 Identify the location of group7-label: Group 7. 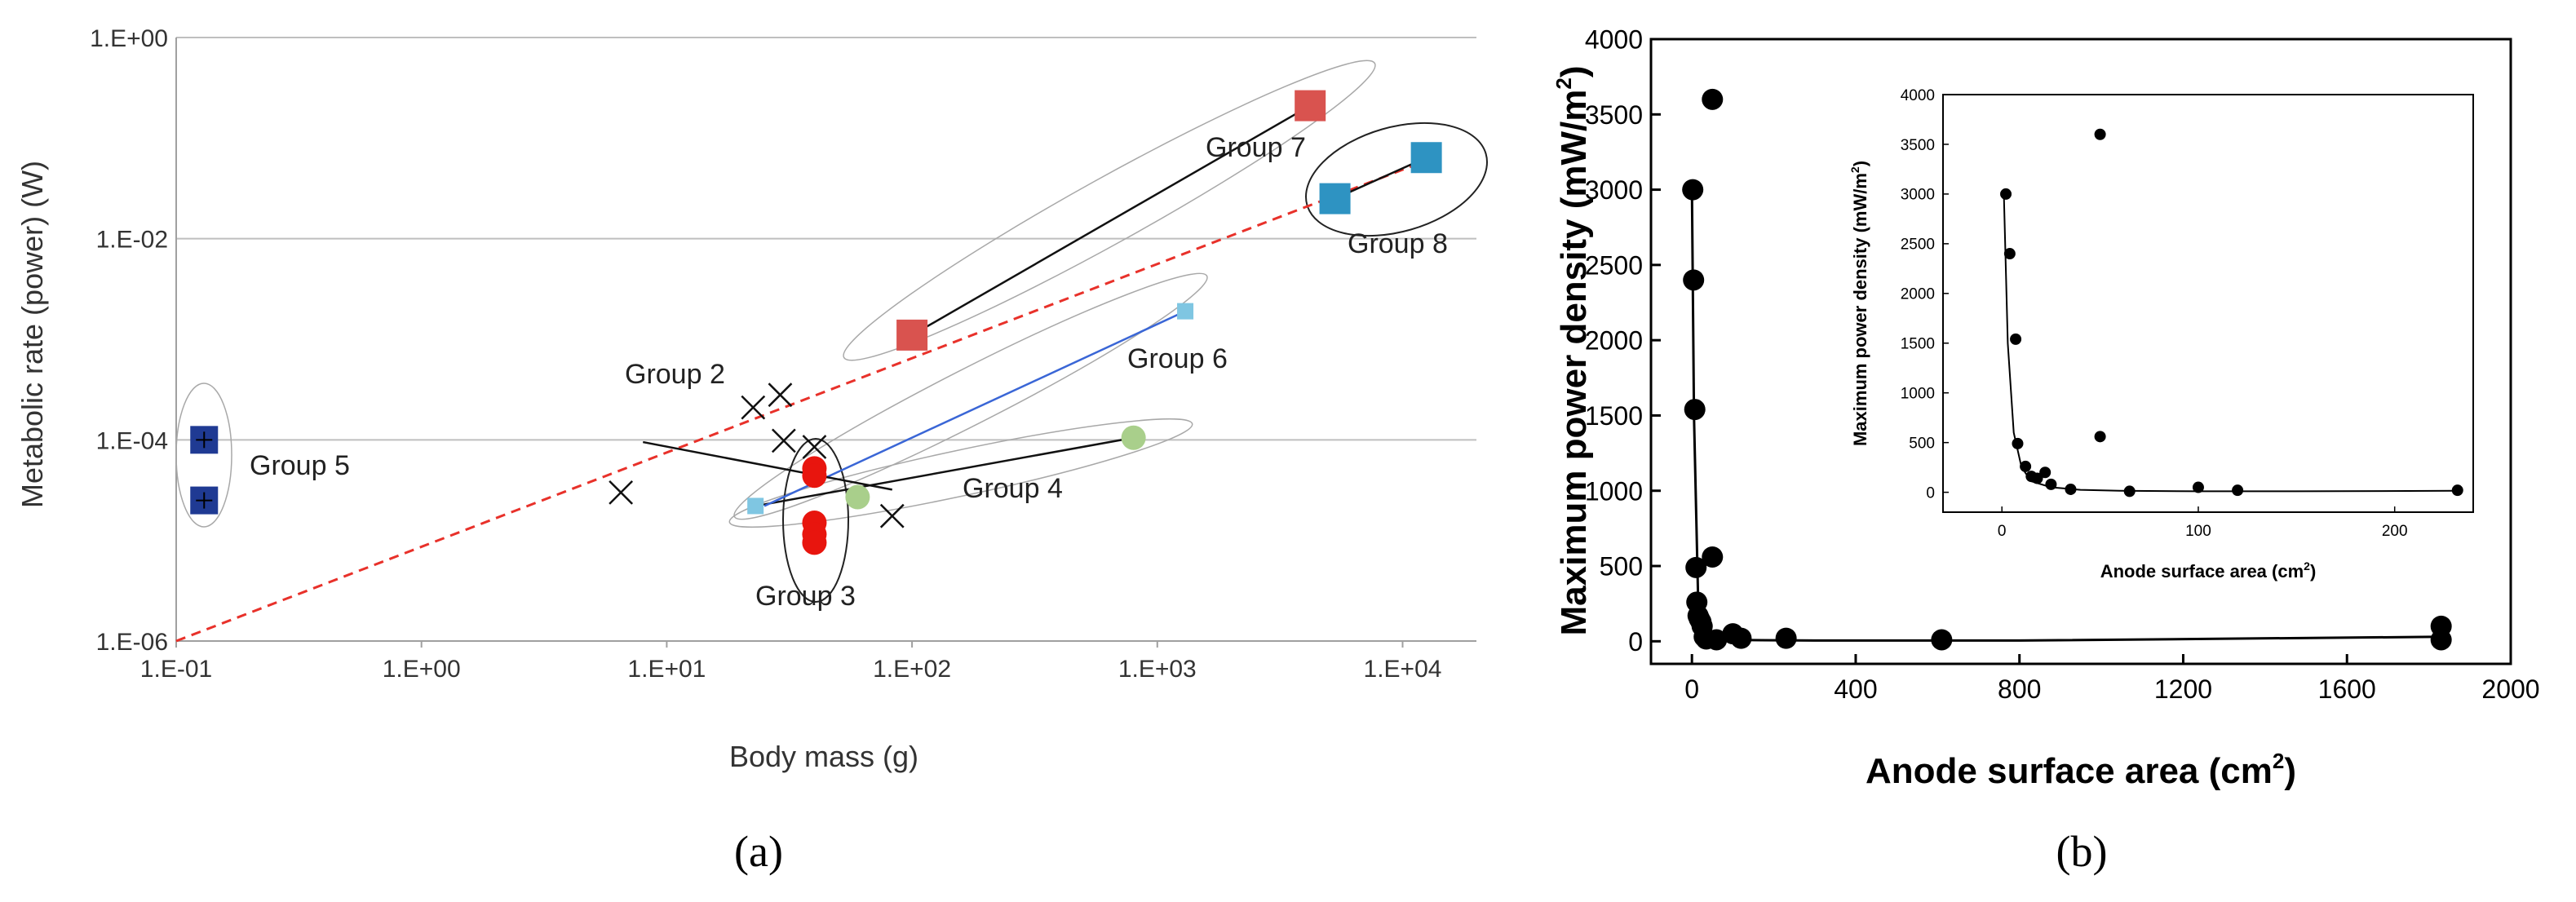
(1256, 147).